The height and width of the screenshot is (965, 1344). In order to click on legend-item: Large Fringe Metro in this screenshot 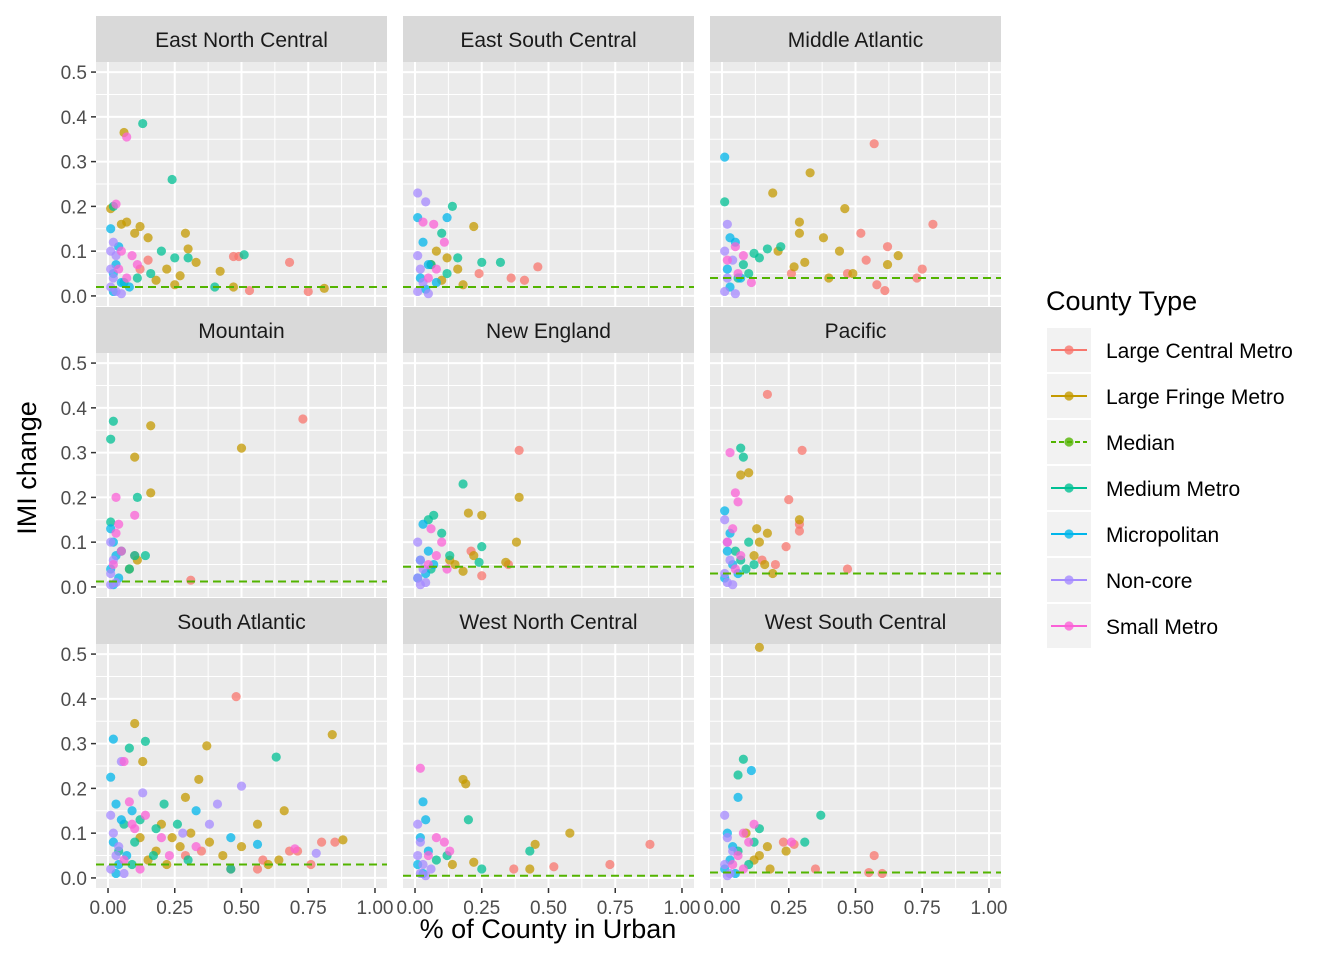, I will do `click(1166, 396)`.